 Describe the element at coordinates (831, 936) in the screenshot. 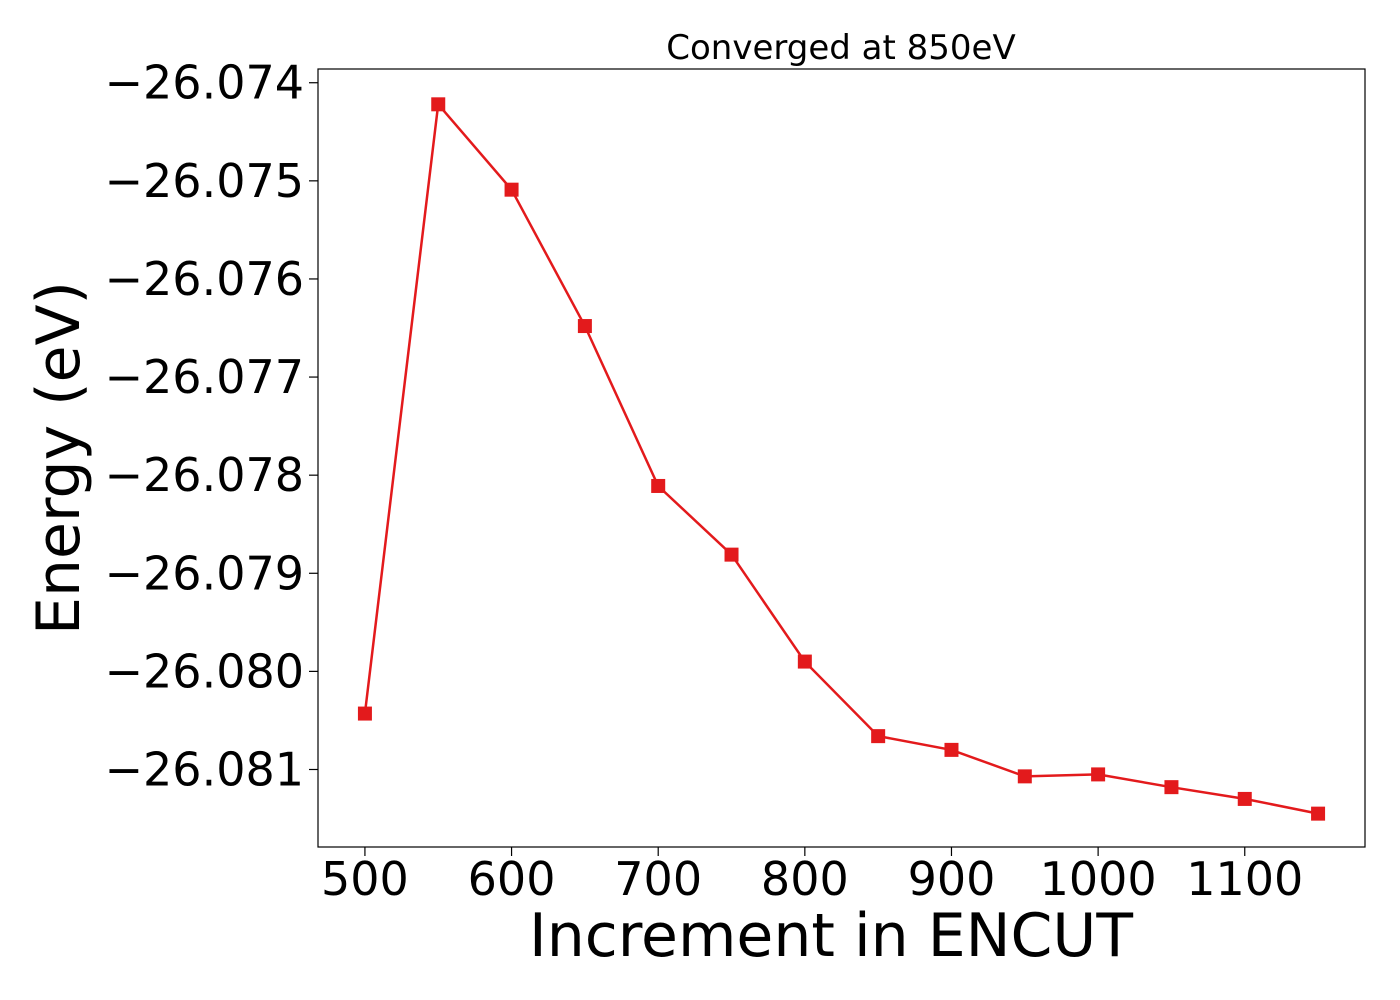

I see `x-axis-title: Increment in ENCUT` at that location.